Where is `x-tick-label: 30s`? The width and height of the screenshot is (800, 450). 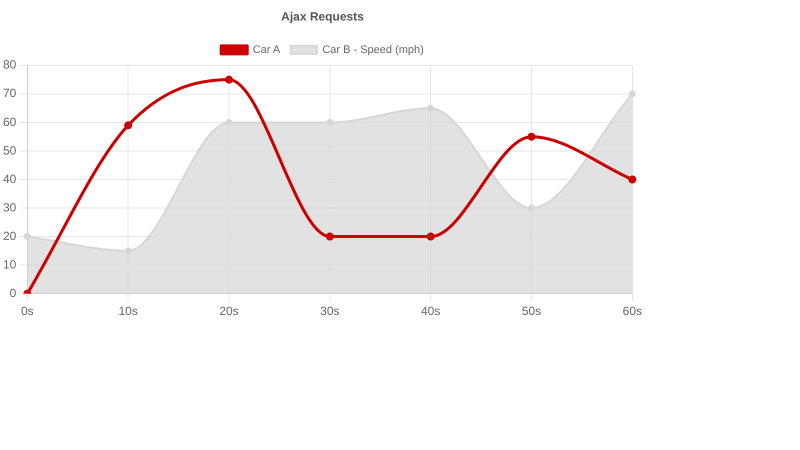 x-tick-label: 30s is located at coordinates (330, 311).